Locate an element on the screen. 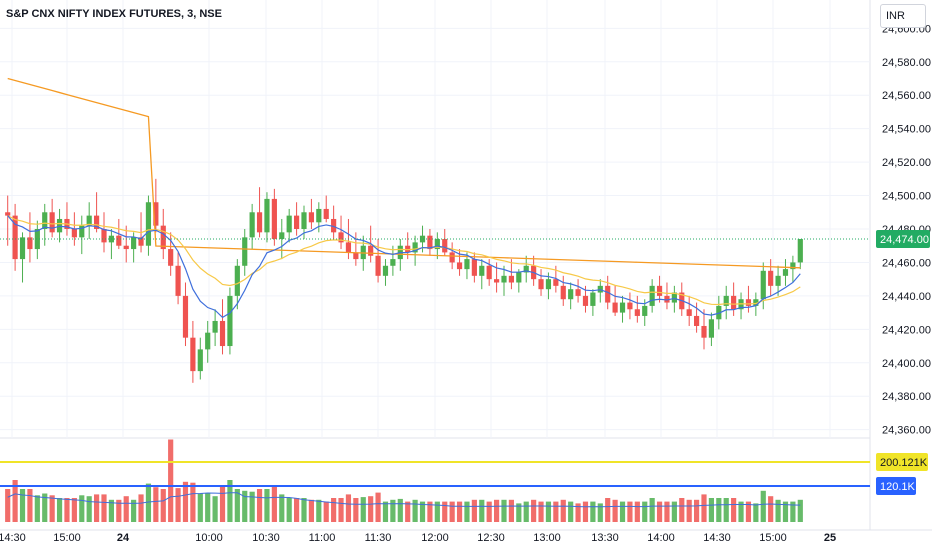  price-tick-label: 24,380.00 is located at coordinates (906, 397).